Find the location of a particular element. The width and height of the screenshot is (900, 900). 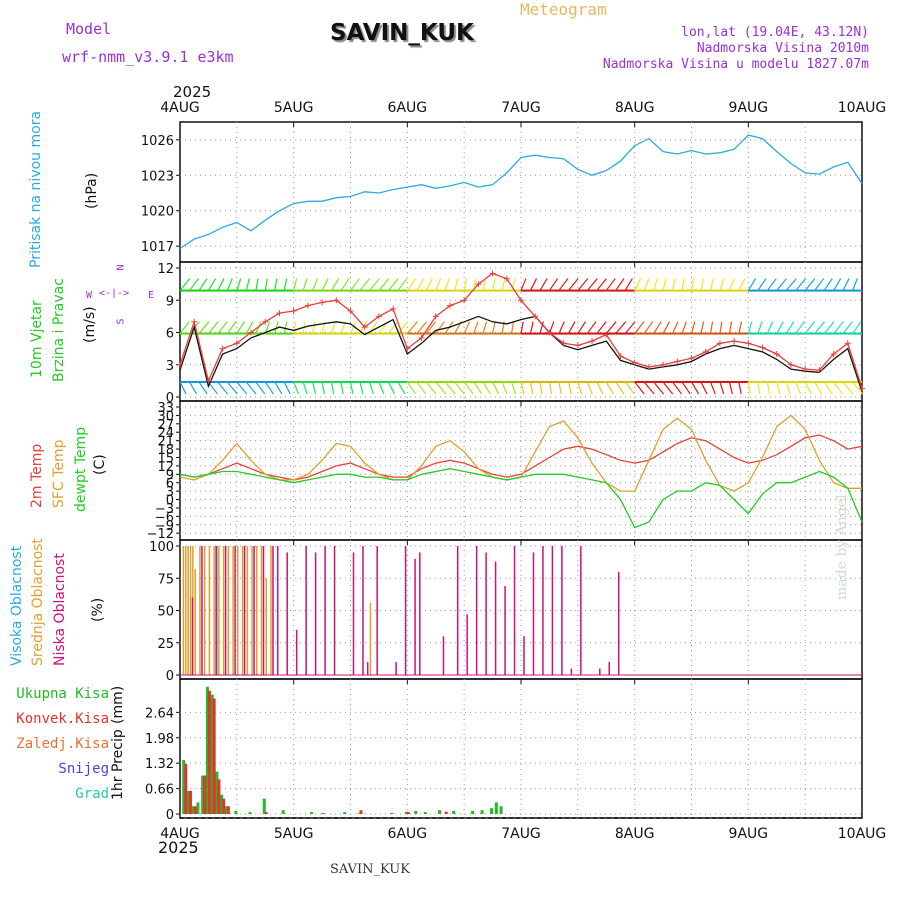

model-elevation-label: Nadmorska Visina u modelu 1827.07m is located at coordinates (735, 64).